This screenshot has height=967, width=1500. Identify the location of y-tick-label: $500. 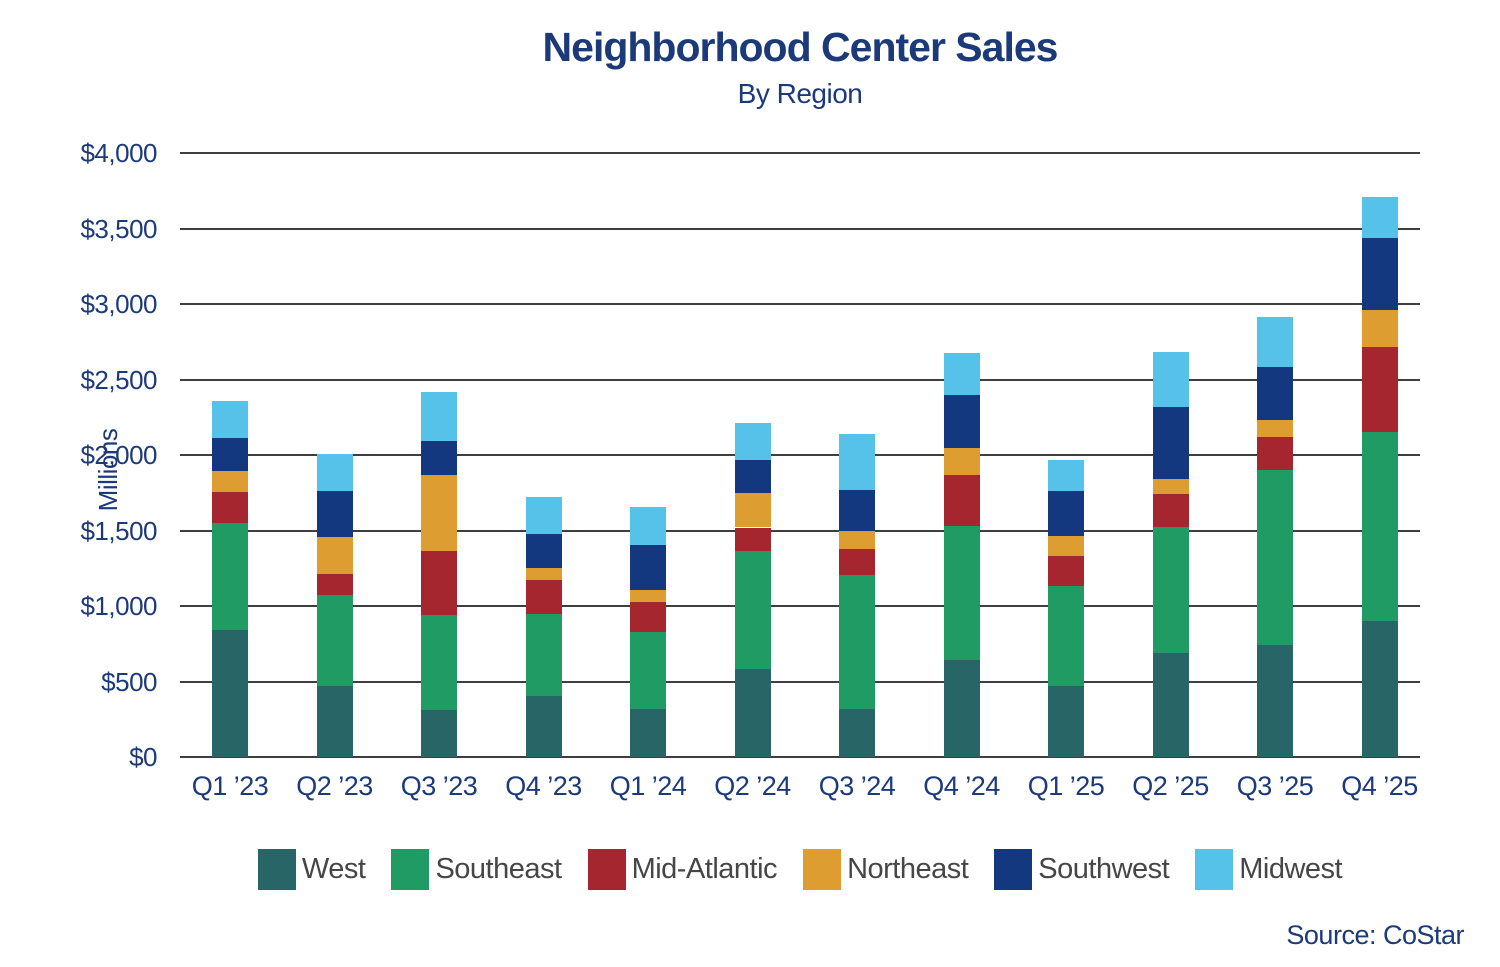
(129, 681).